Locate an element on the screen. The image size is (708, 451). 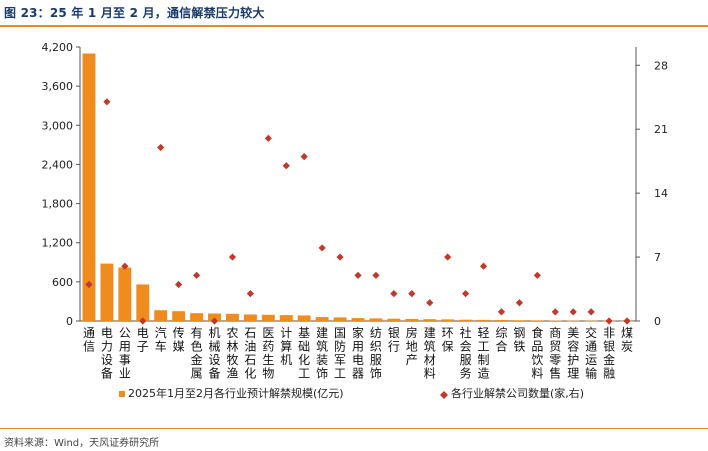
title-rule is located at coordinates (354, 26).